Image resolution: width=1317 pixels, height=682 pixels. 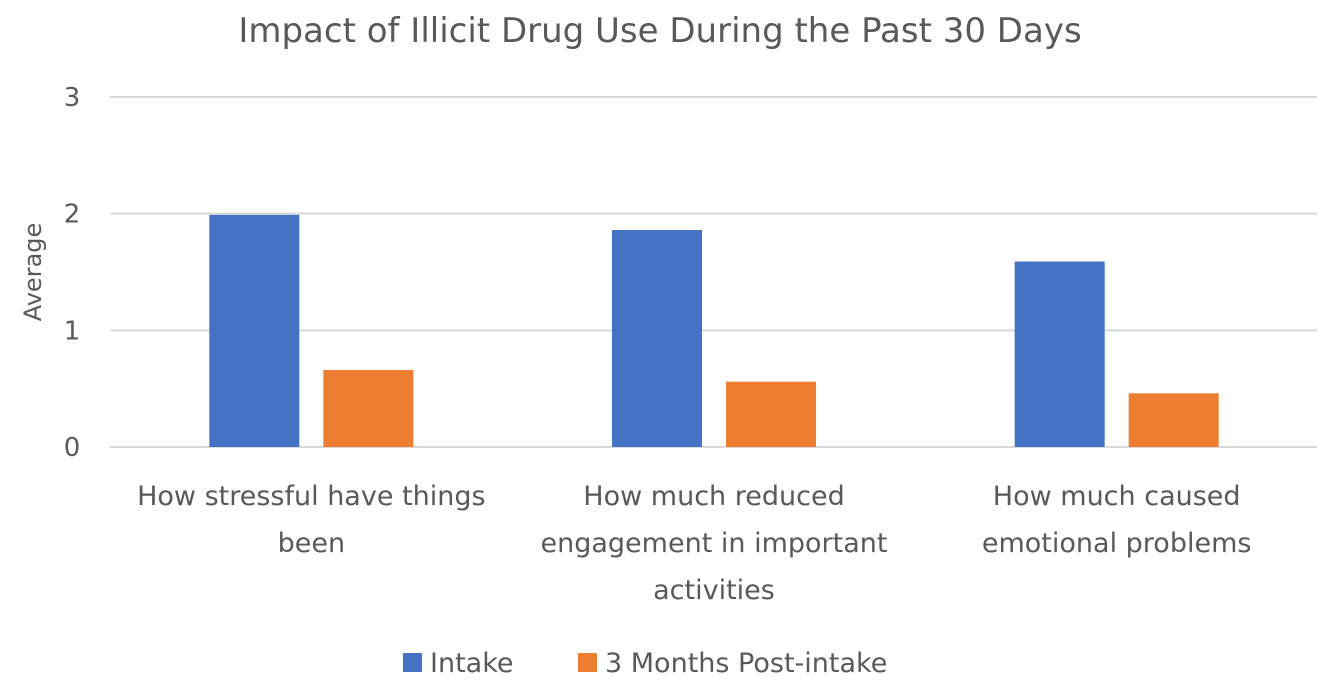 What do you see at coordinates (1117, 543) in the screenshot?
I see `x-category-label: emotional problems` at bounding box center [1117, 543].